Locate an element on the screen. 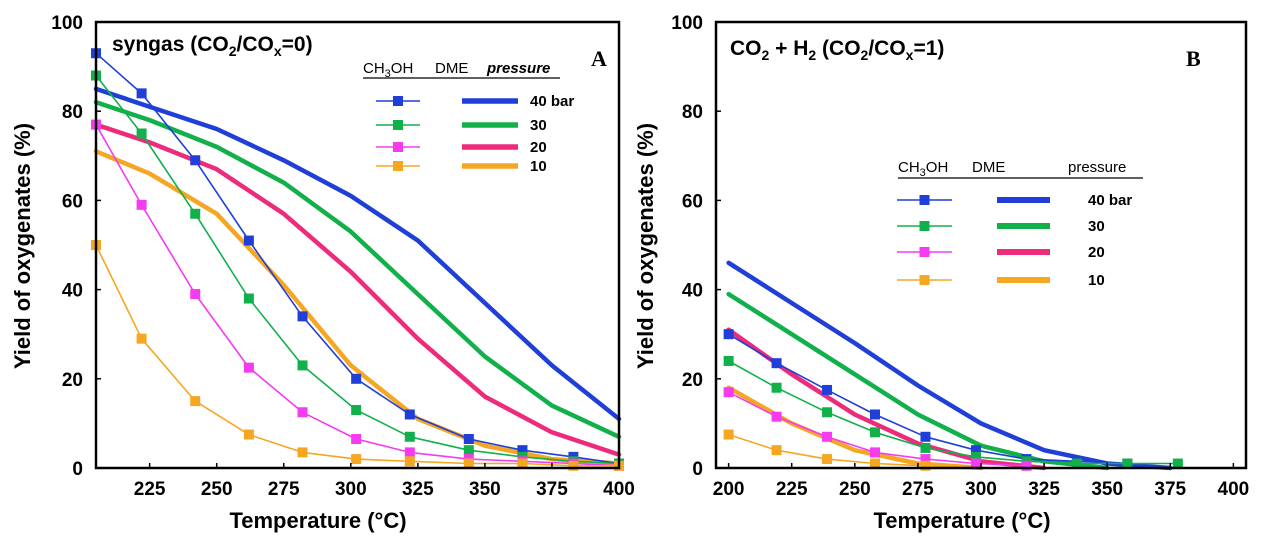 The height and width of the screenshot is (542, 1264). legend-a-header-pressure: pressure is located at coordinates (518, 68).